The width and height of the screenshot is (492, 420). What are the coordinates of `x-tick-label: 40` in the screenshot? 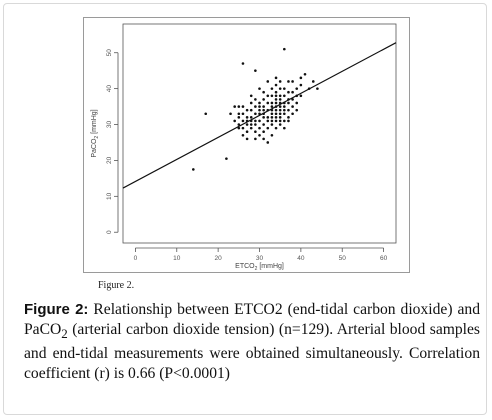 It's located at (301, 258).